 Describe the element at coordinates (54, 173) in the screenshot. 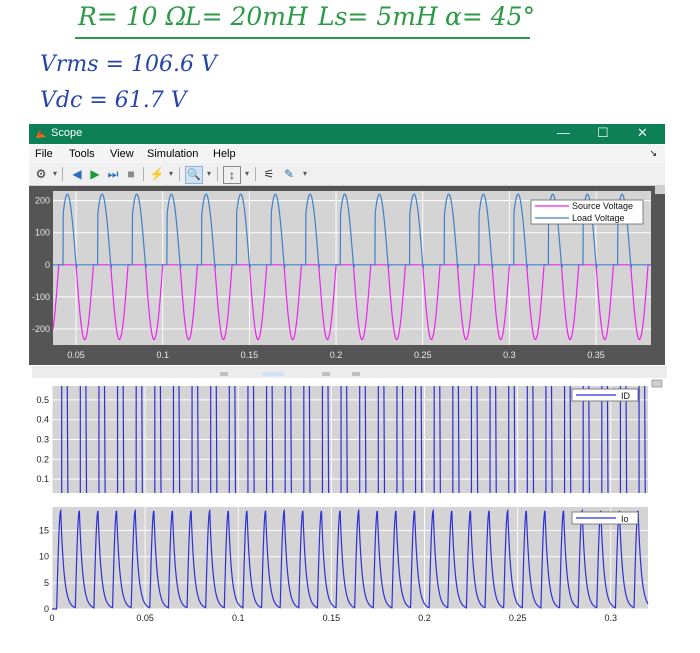

I see `settings-dropdown-arrow: ▾` at that location.